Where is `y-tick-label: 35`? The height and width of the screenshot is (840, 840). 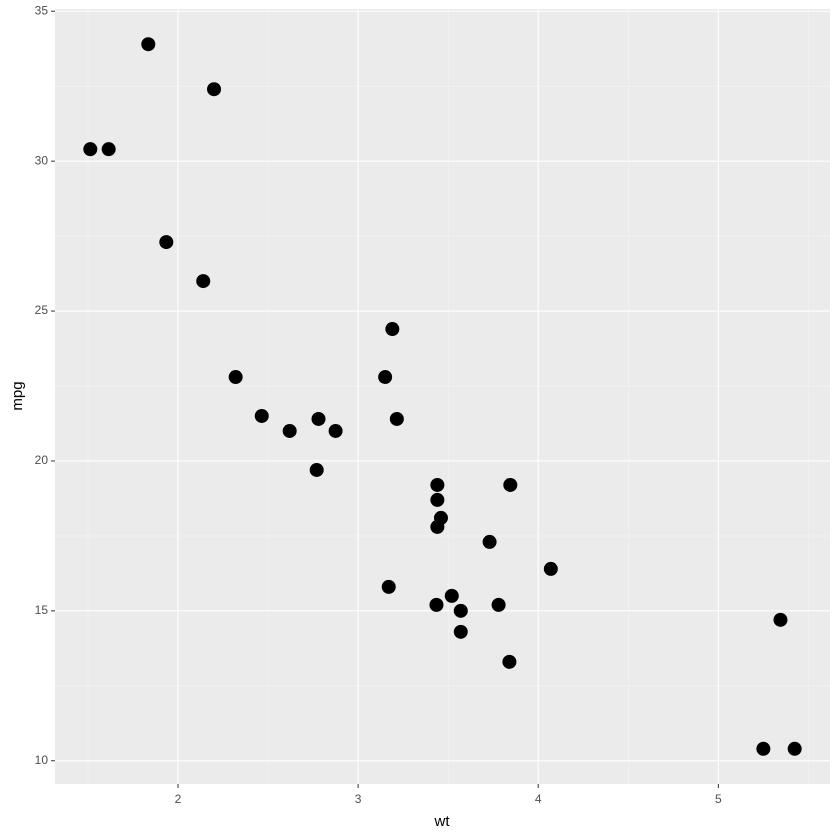 y-tick-label: 35 is located at coordinates (42, 10).